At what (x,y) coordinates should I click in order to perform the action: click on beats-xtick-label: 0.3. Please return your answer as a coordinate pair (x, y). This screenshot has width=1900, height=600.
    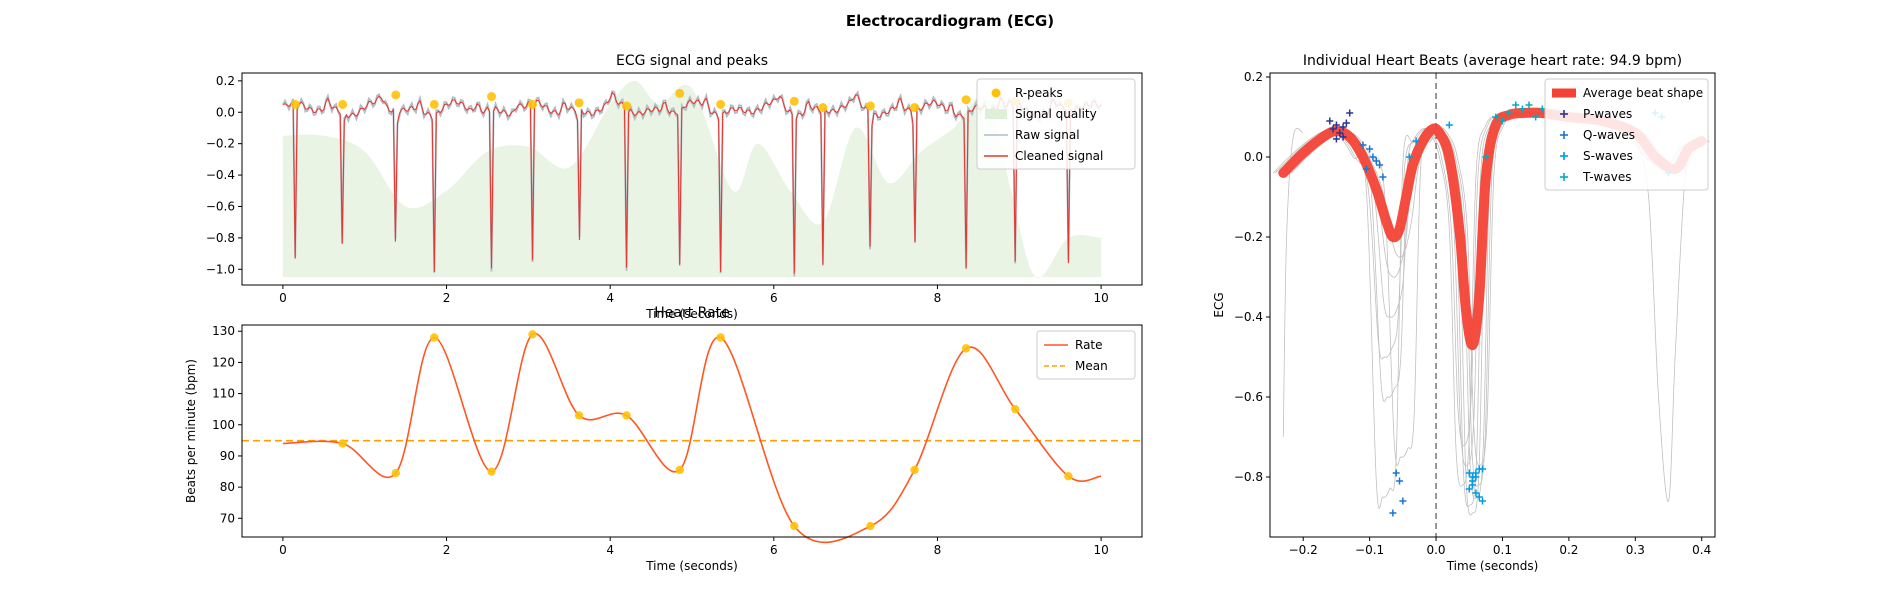
    Looking at the image, I should click on (1635, 550).